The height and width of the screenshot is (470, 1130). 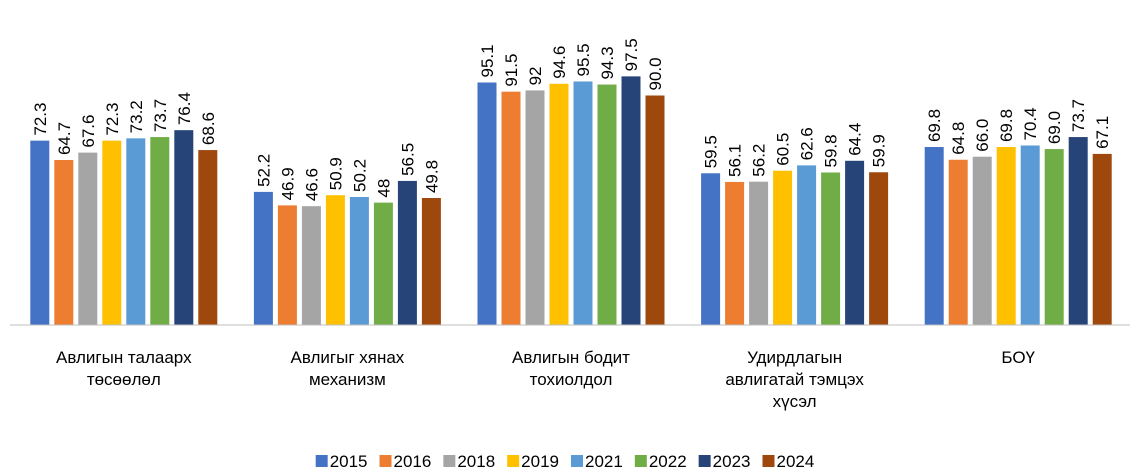 I want to click on x-tick-label: Удирдлагын, so click(x=794, y=357).